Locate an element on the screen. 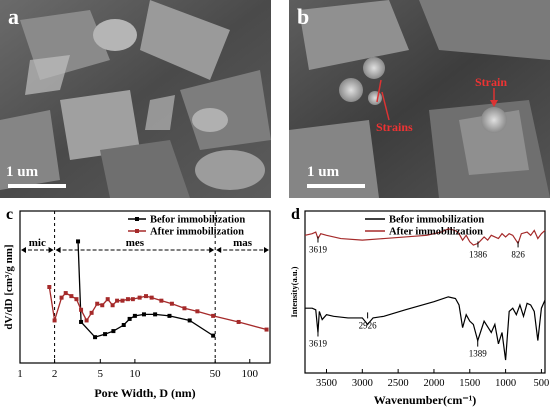  peak-annotation-after-label: 1386 is located at coordinates (478, 254).